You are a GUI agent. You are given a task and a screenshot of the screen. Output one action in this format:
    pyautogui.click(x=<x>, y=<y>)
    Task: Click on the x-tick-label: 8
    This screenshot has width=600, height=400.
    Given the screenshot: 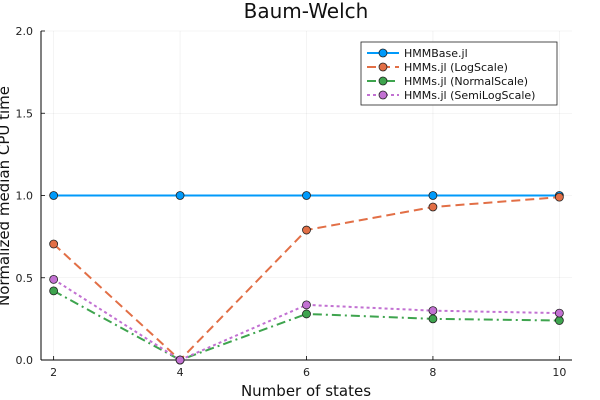 What is the action you would take?
    pyautogui.click(x=432, y=372)
    